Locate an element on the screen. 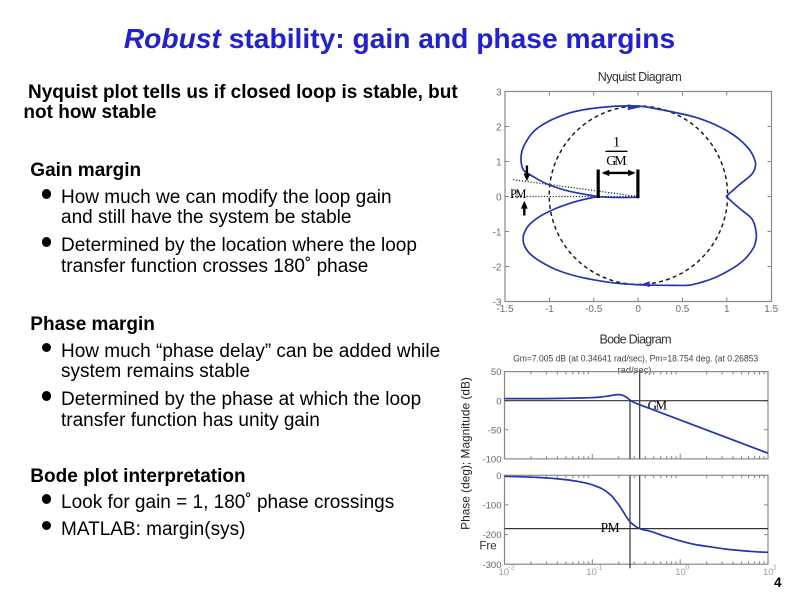 The image size is (799, 599). svg-text: -0.5 is located at coordinates (594, 309).